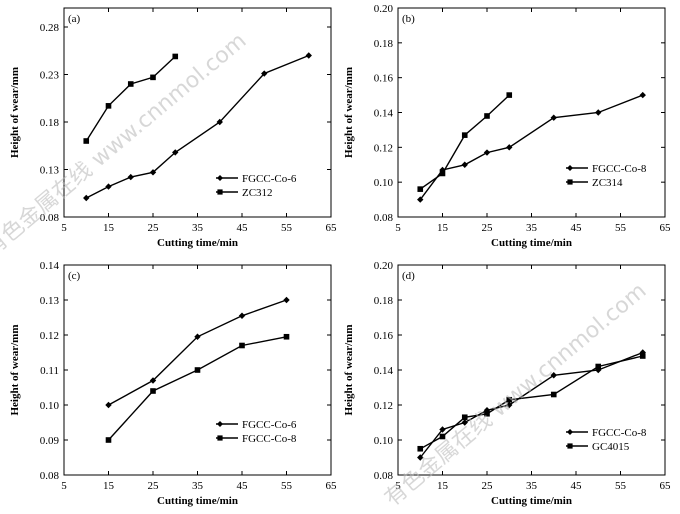 This screenshot has height=514, width=680. What do you see at coordinates (74, 276) in the screenshot?
I see `panel-label: (c)` at bounding box center [74, 276].